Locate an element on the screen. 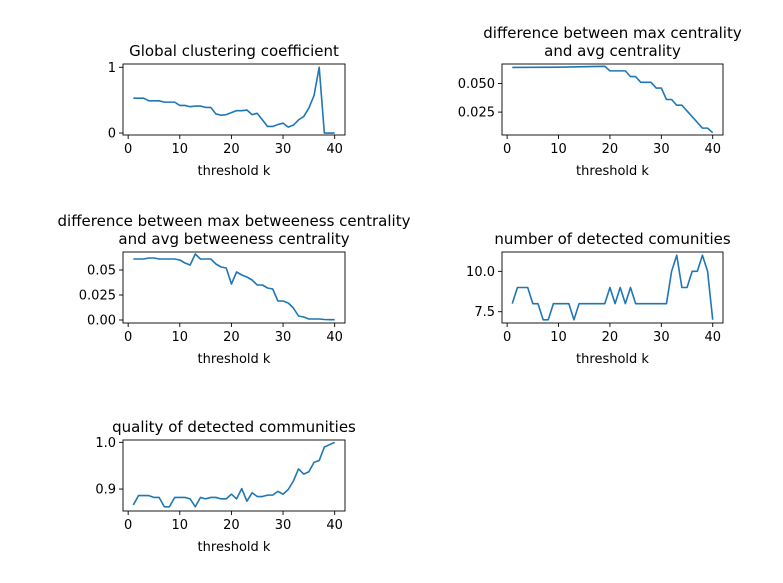  y-tick-label: 0.00 is located at coordinates (101, 321).